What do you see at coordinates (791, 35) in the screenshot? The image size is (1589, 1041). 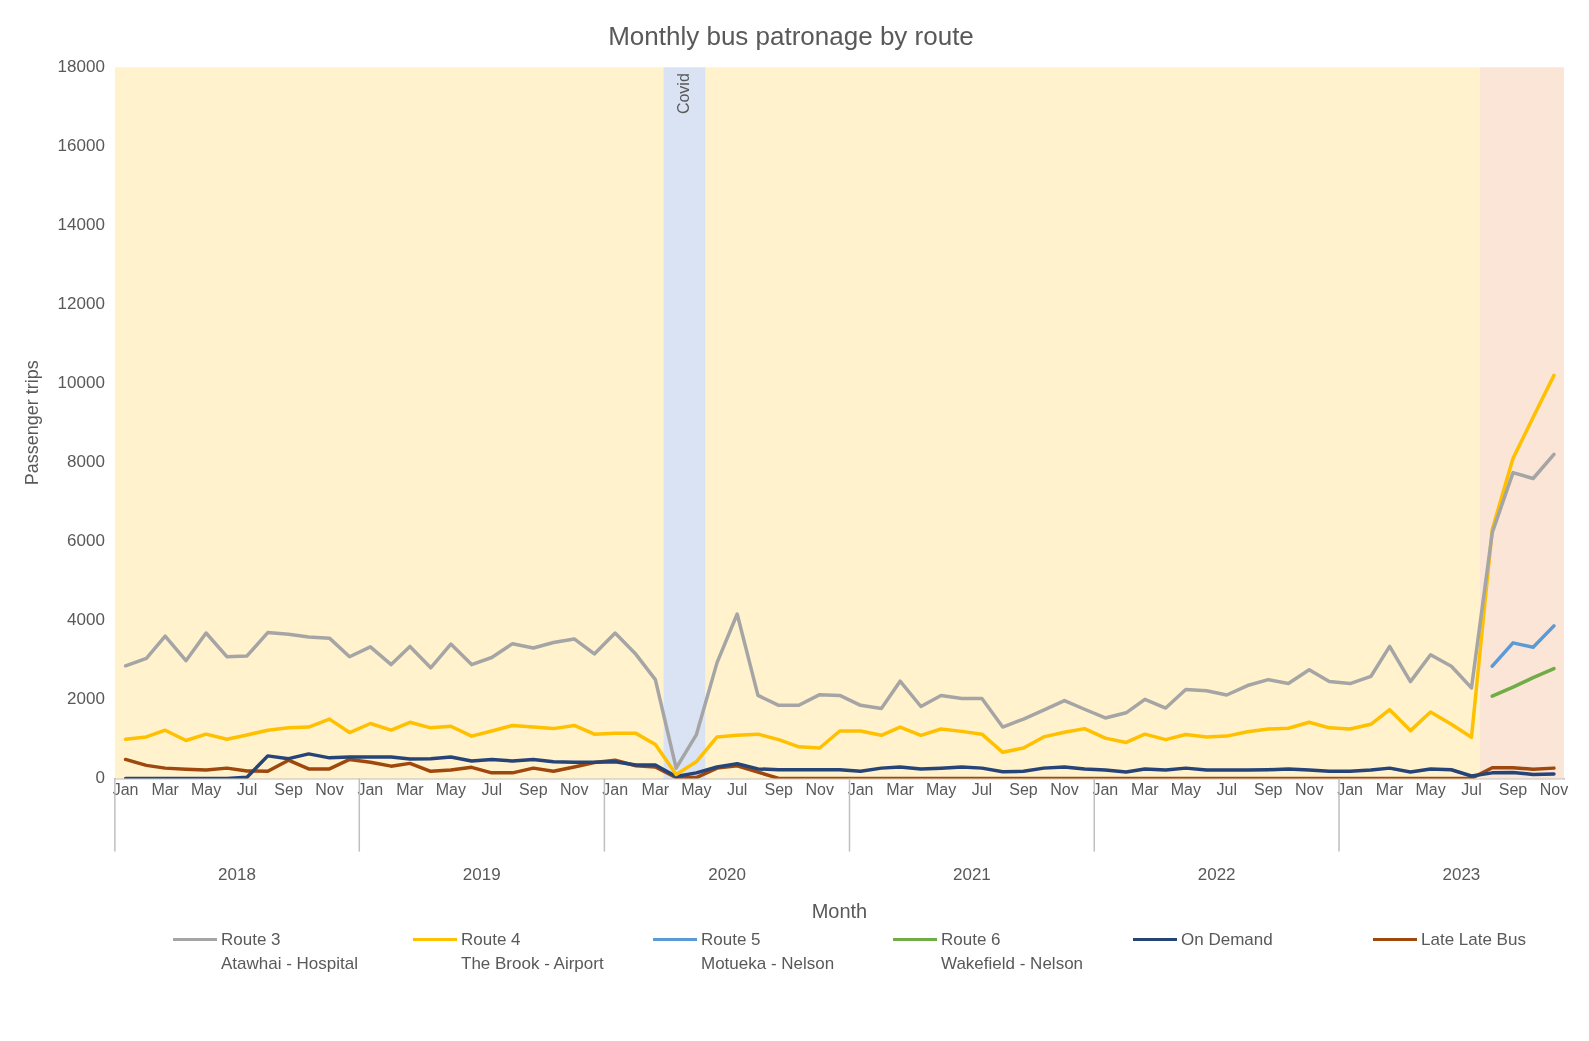 I see `chart-title: Monthly bus patronage by route` at bounding box center [791, 35].